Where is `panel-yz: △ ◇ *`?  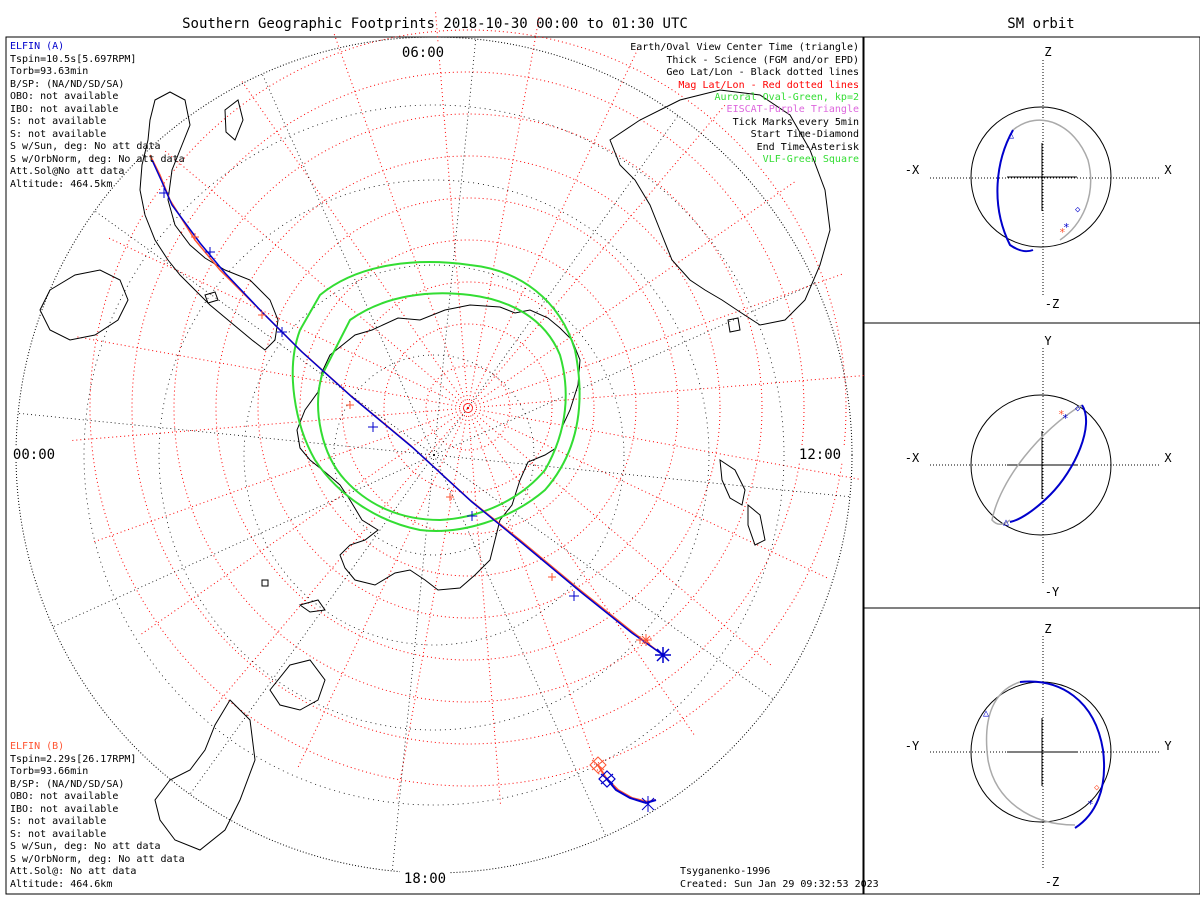
panel-yz: △ ◇ * is located at coordinates (1045, 753).